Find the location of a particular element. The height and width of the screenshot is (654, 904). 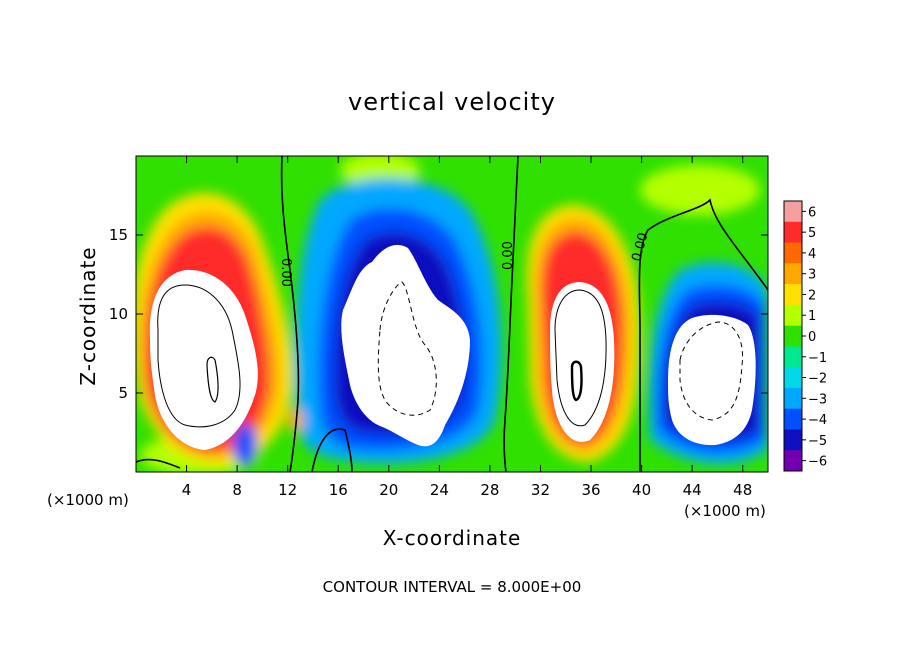

x-tick-label-2: 12 is located at coordinates (287, 490).